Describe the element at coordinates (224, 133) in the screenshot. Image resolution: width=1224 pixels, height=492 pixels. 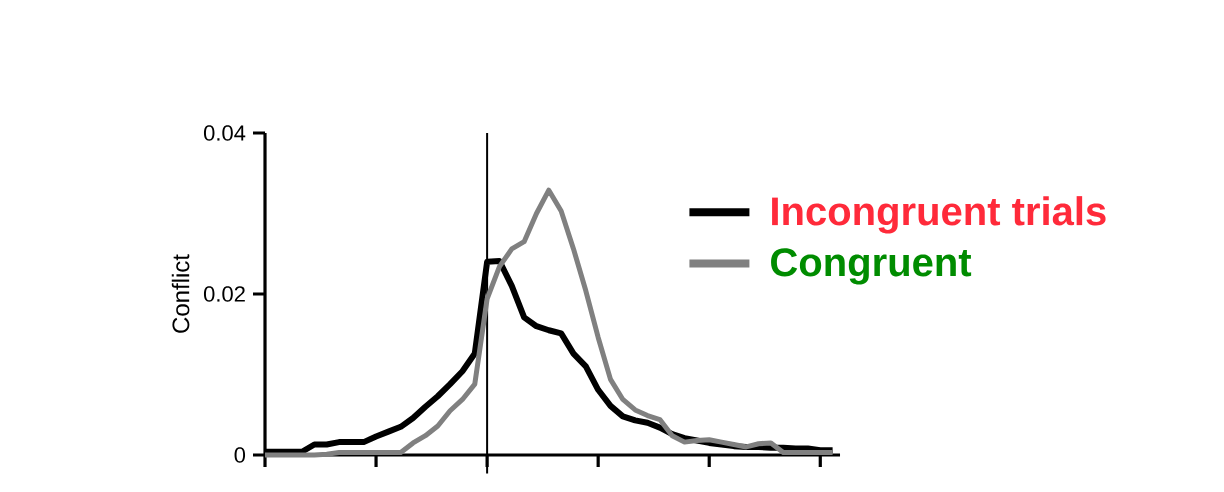
I see `y-tick-label: 0.04` at that location.